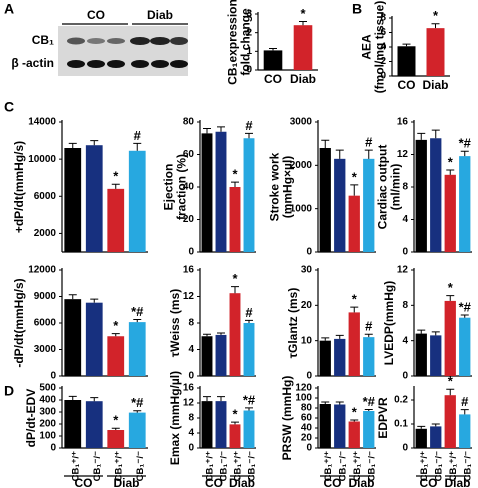  What do you see at coordinates (307, 340) in the screenshot?
I see `y-tick-label: 10` at bounding box center [307, 340].